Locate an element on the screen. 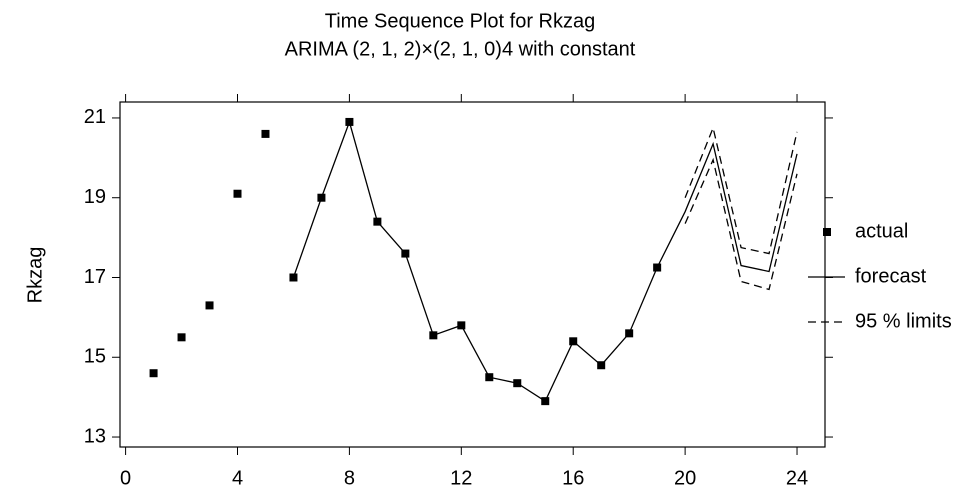 The height and width of the screenshot is (499, 974). chart-subtitle: ARIMA (2, 1, 2)×(2, 1, 0)4 with constant is located at coordinates (460, 49).